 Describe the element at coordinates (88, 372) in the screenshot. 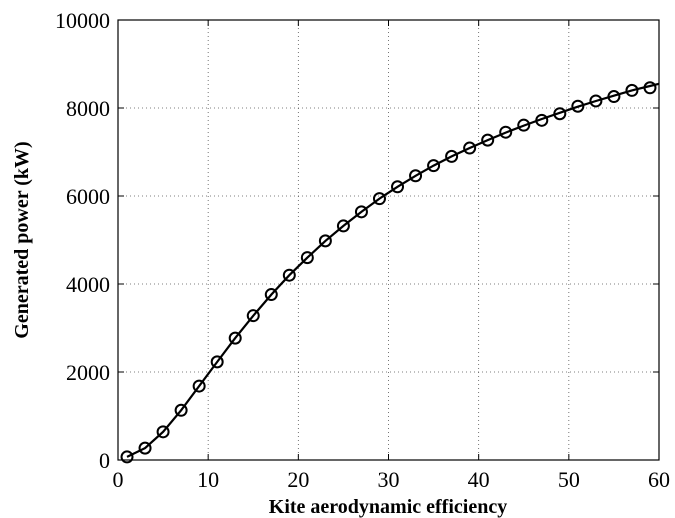

I see `y-tick-label: 2000` at that location.